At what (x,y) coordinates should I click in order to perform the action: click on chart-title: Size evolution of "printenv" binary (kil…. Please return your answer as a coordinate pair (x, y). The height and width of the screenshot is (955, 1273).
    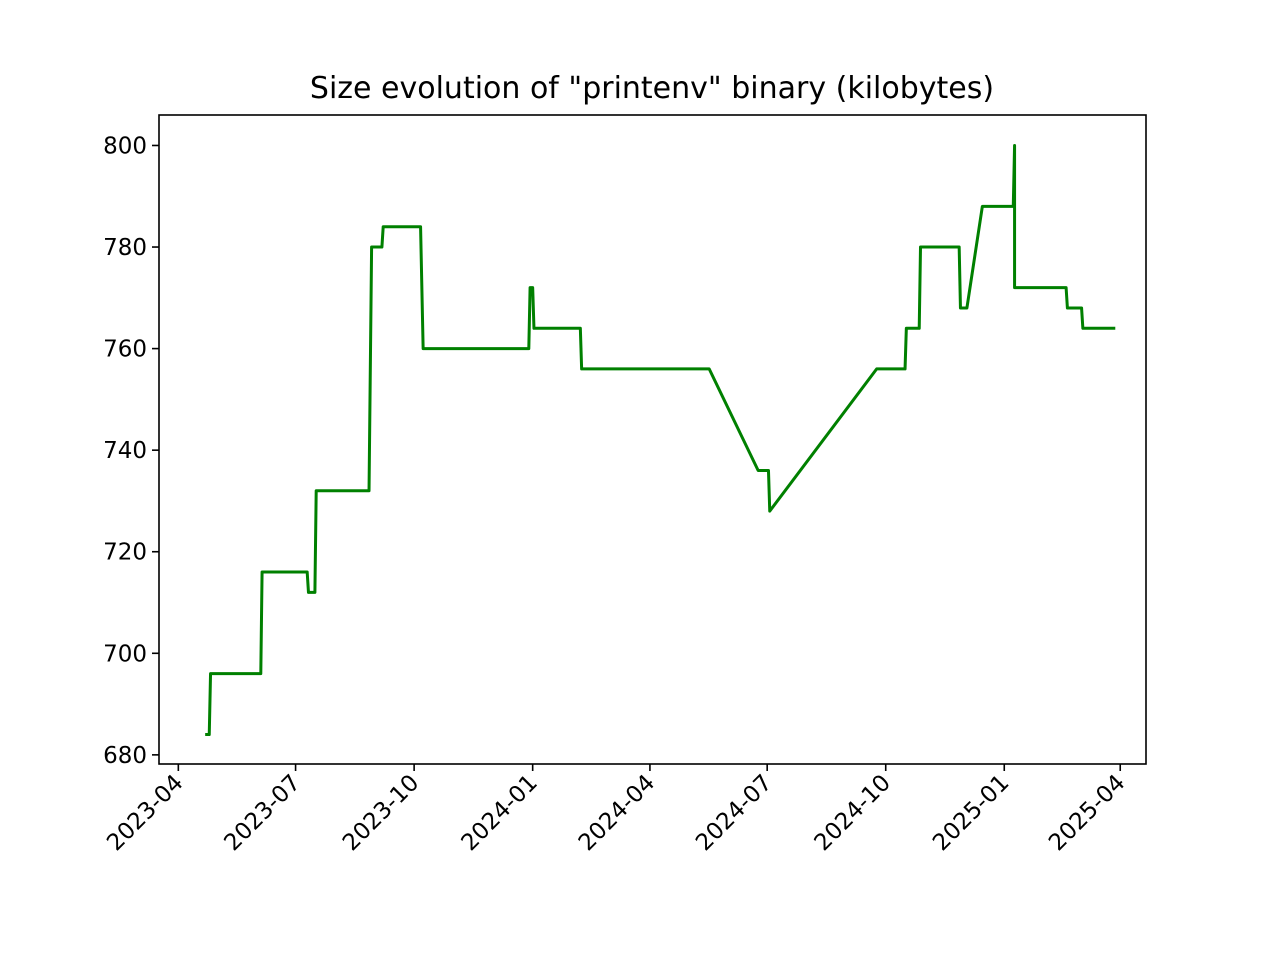
    Looking at the image, I should click on (652, 88).